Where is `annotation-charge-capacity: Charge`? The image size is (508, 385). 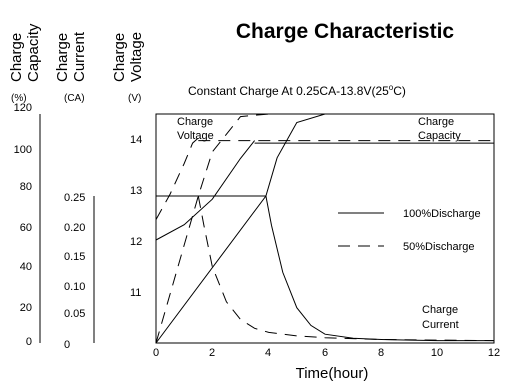
annotation-charge-capacity: Charge is located at coordinates (436, 122).